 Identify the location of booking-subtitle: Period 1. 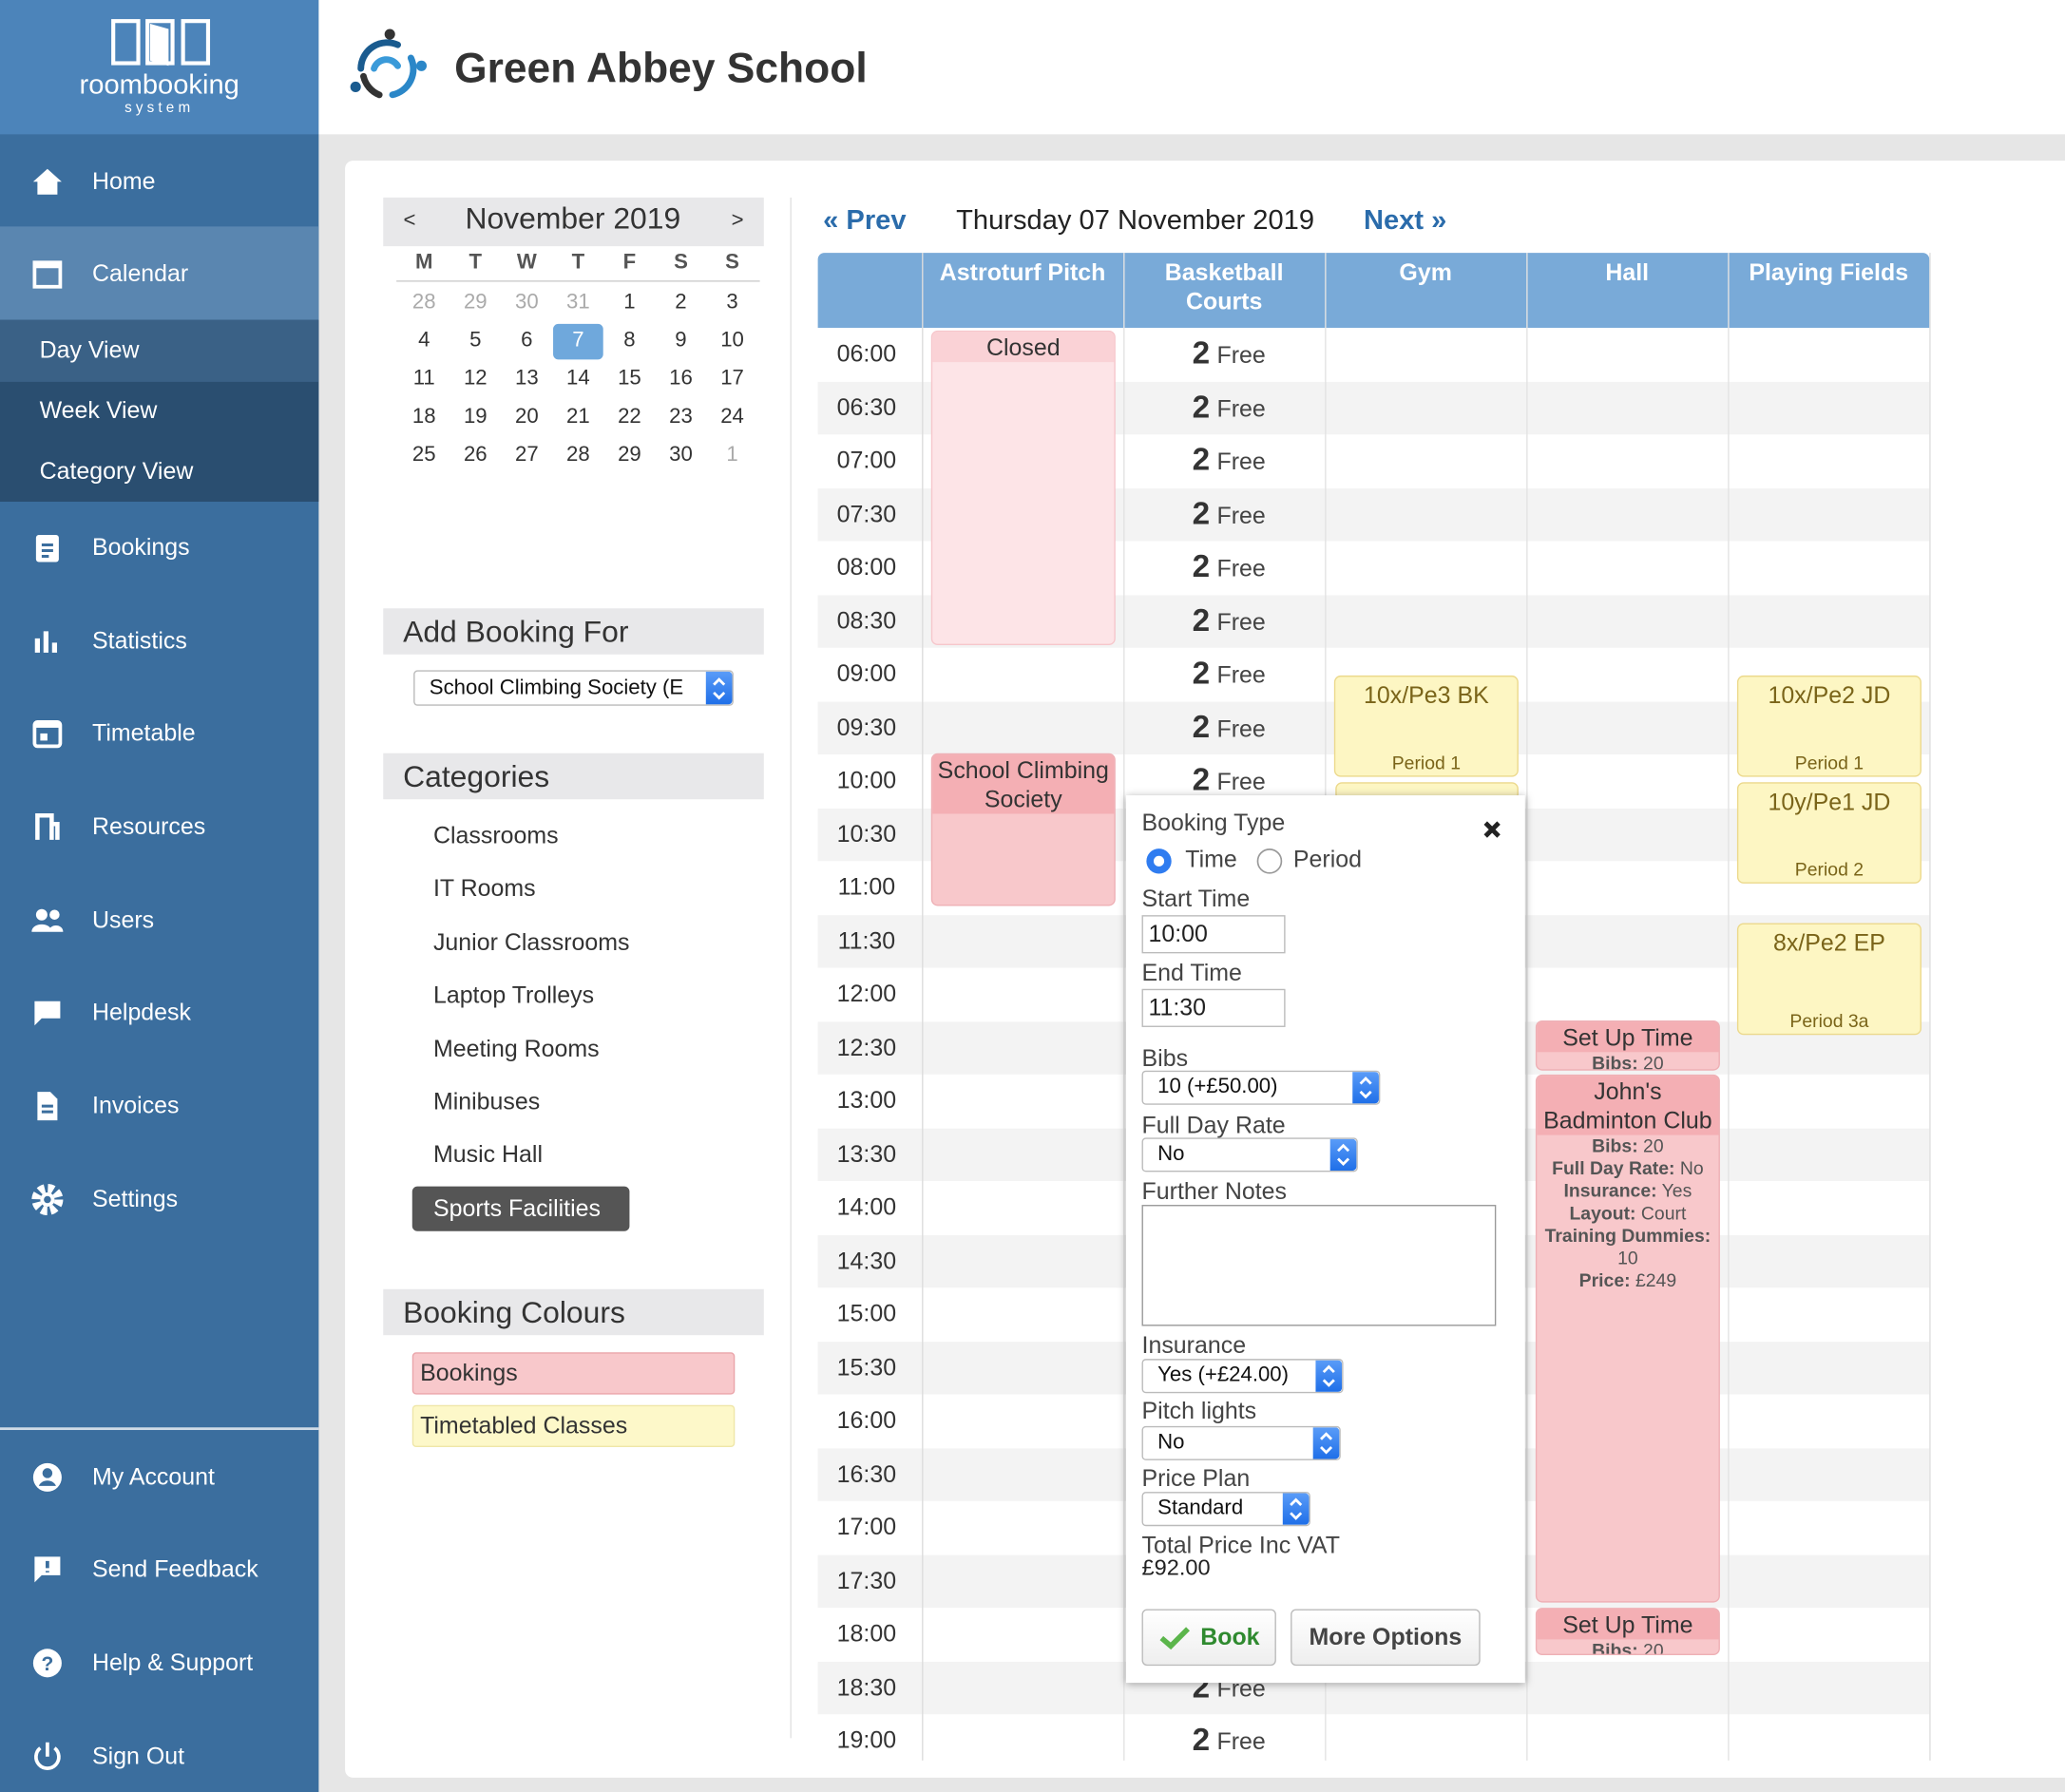
(1426, 763).